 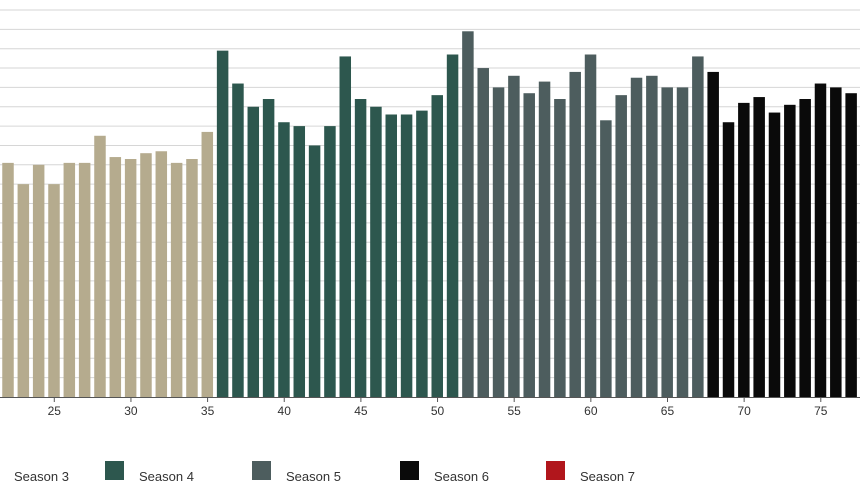 I want to click on legend-label: Season 3, so click(x=41, y=476).